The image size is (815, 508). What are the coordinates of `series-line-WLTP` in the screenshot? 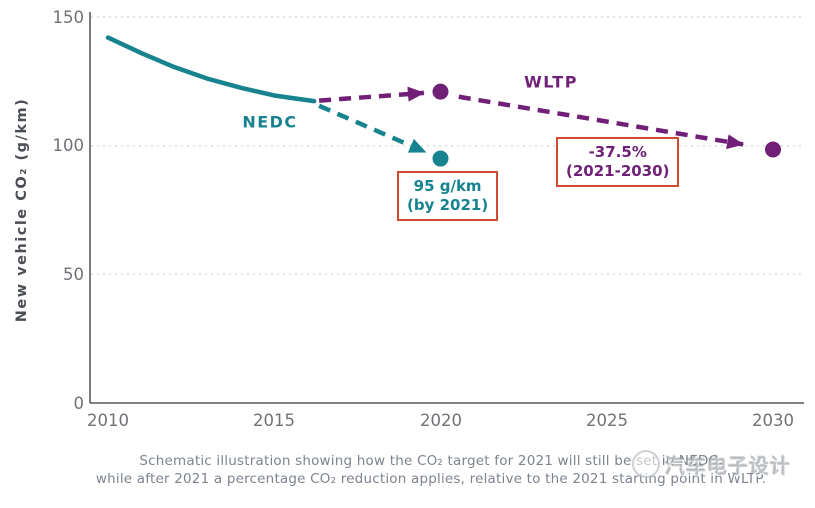 It's located at (371, 94).